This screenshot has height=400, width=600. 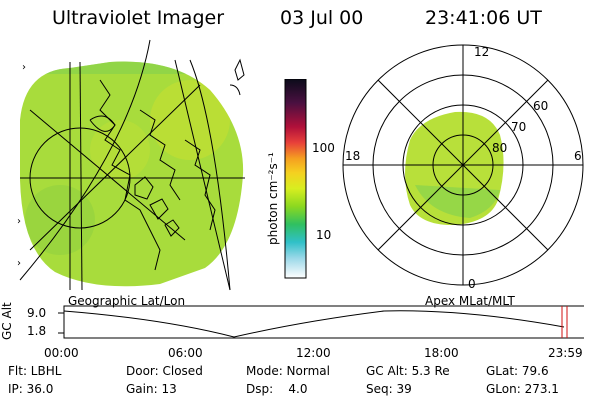 I want to click on mlt-label-0: 0, so click(x=472, y=284).